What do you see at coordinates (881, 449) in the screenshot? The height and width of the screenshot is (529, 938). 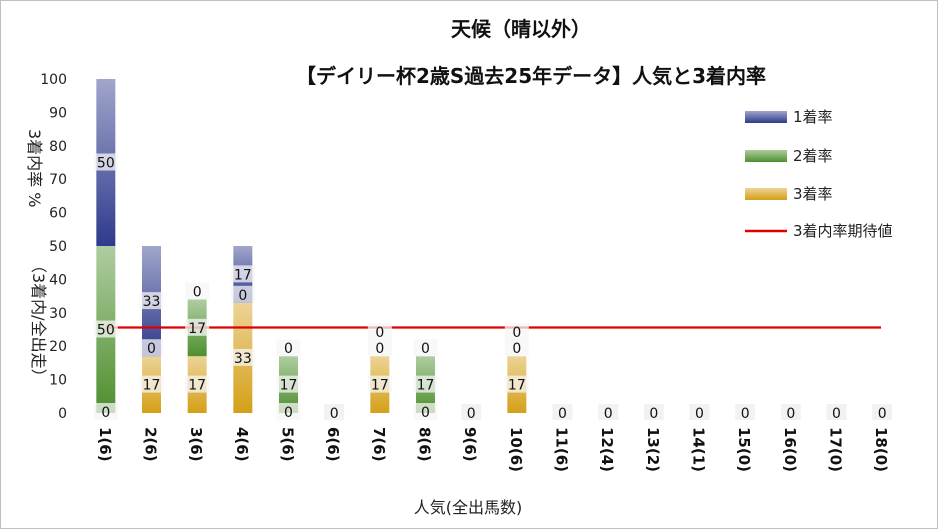 I see `x-tick-group: 18(0)` at bounding box center [881, 449].